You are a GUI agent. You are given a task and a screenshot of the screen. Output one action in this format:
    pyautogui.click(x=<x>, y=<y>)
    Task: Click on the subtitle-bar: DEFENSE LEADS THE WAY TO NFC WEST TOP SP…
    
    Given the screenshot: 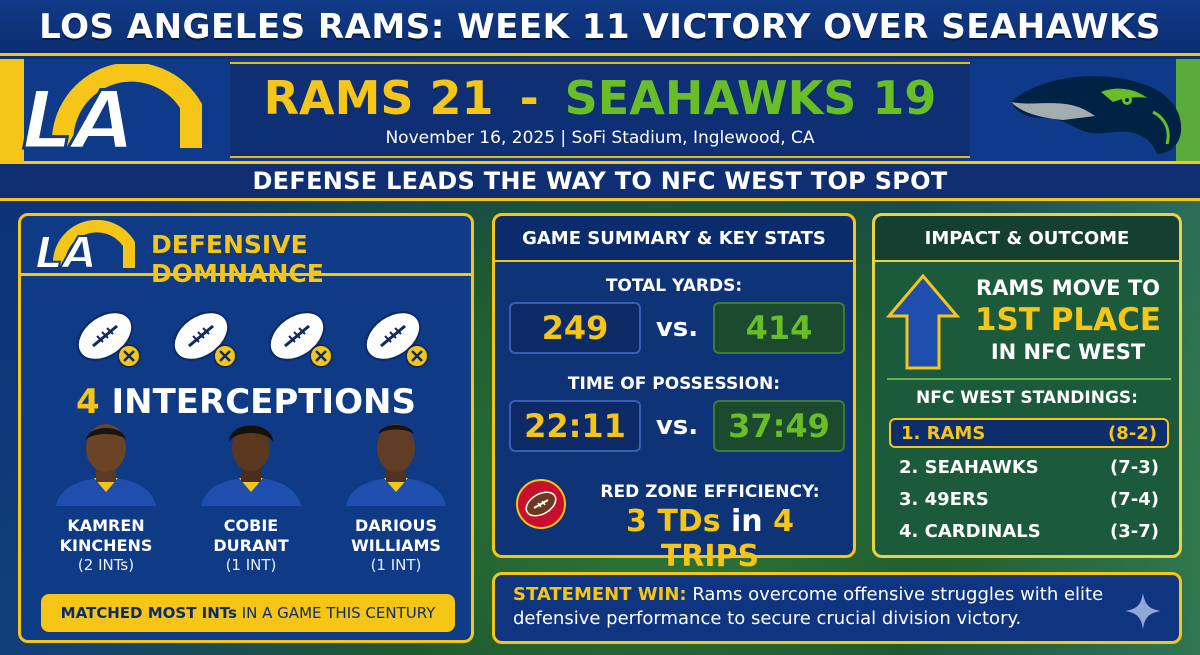 What is the action you would take?
    pyautogui.click(x=600, y=181)
    